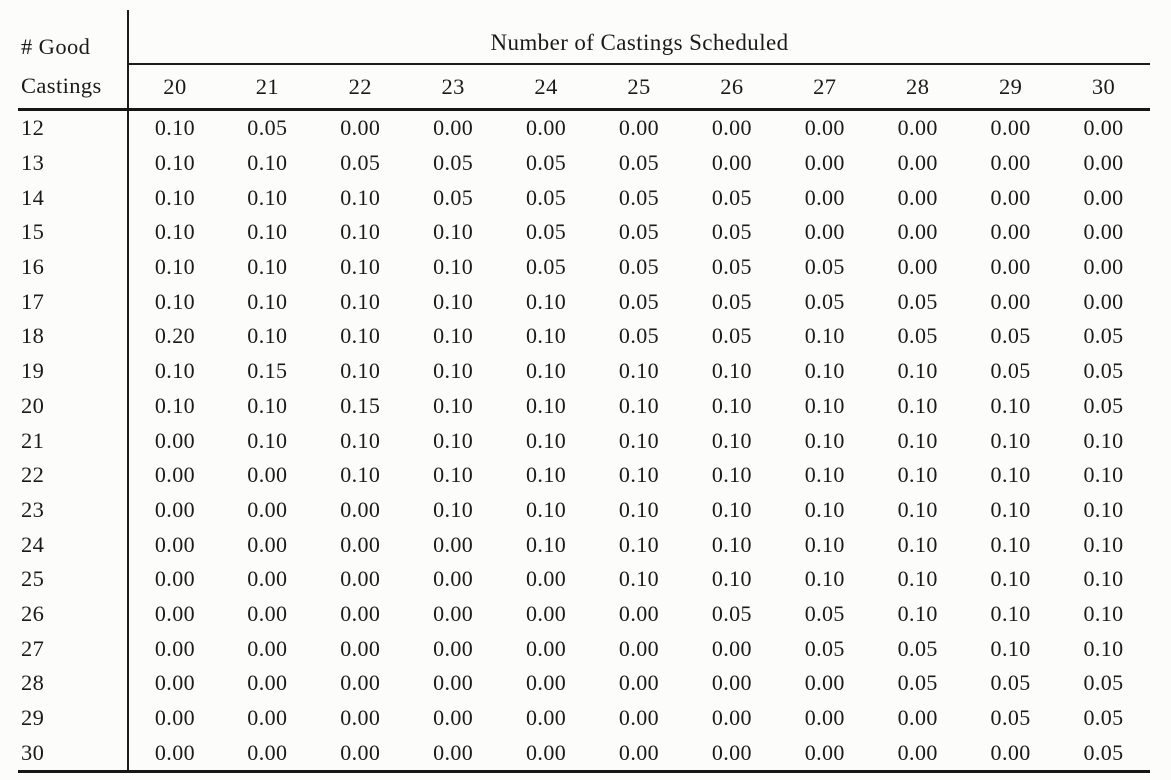 The image size is (1171, 780). Describe the element at coordinates (73, 198) in the screenshot. I see `row-header: 14` at that location.